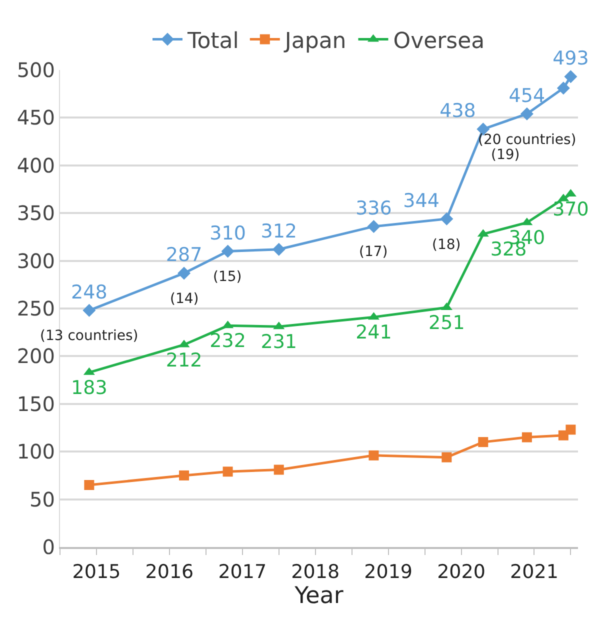  I want to click on x-tick-label: 2018, so click(315, 571).